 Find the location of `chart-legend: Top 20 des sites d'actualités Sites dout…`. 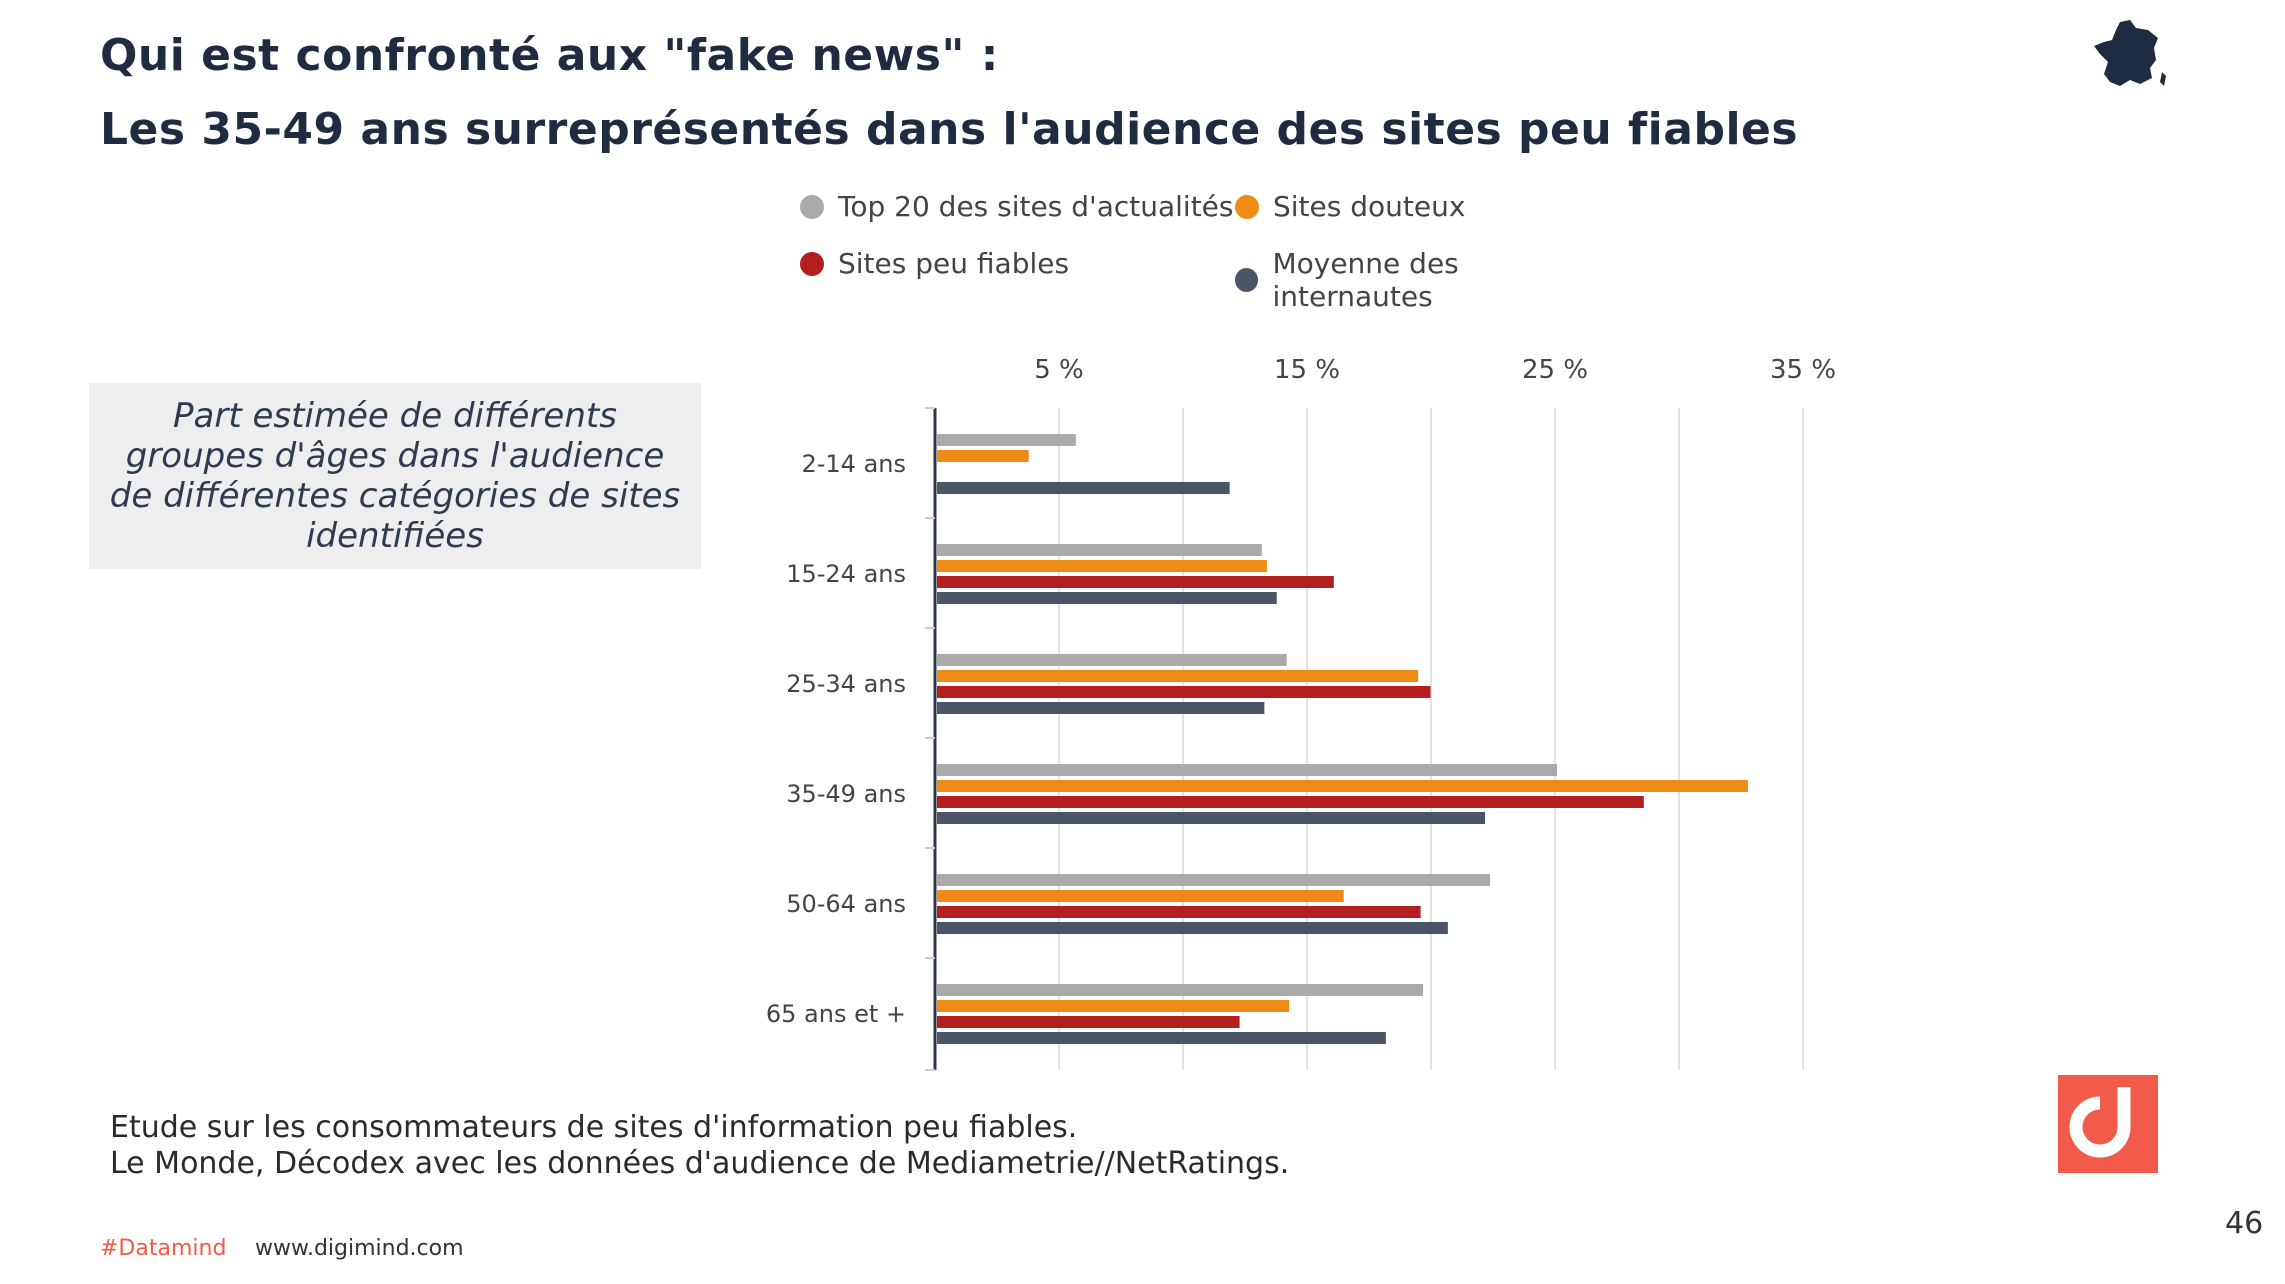

chart-legend: Top 20 des sites d'actualités Sites dout… is located at coordinates (1210, 251).